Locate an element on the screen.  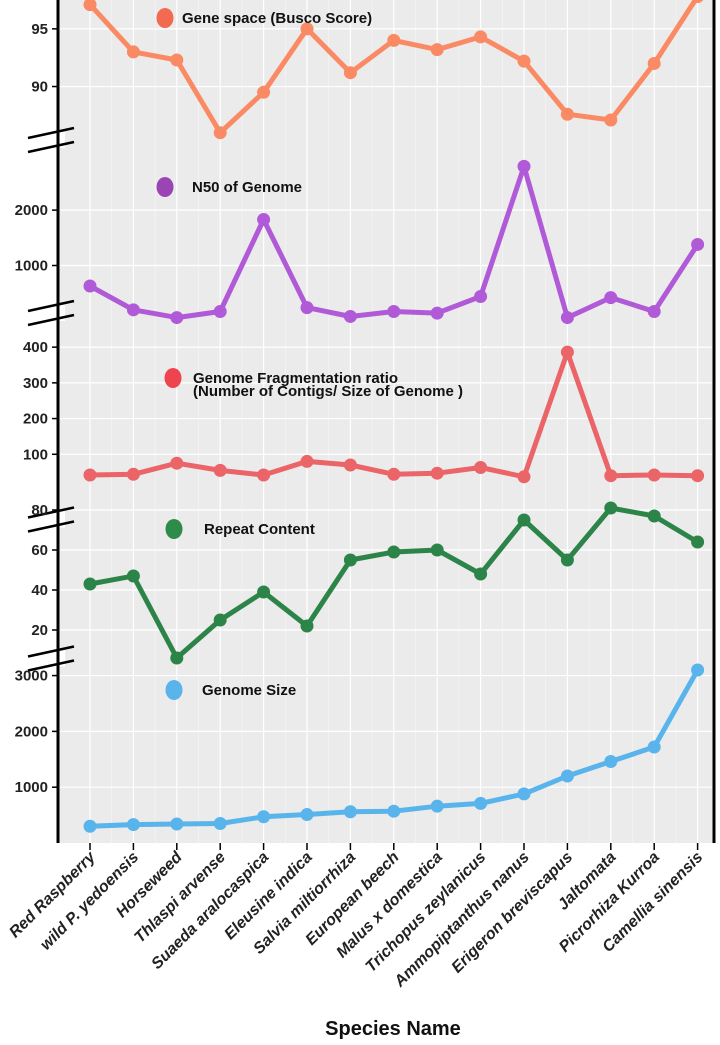
panel-1-point-thlaspi-arvense is located at coordinates (220, 133).